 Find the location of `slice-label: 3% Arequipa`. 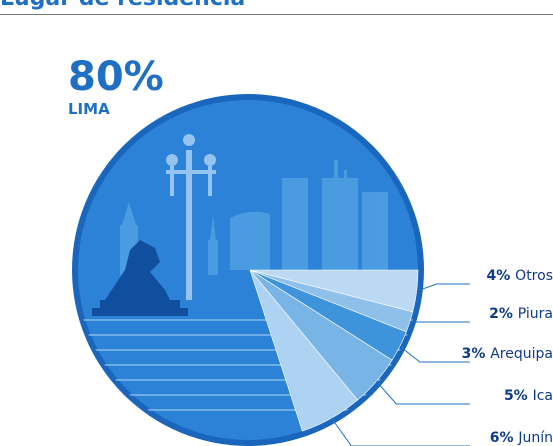

slice-label: 3% Arequipa is located at coordinates (507, 354).